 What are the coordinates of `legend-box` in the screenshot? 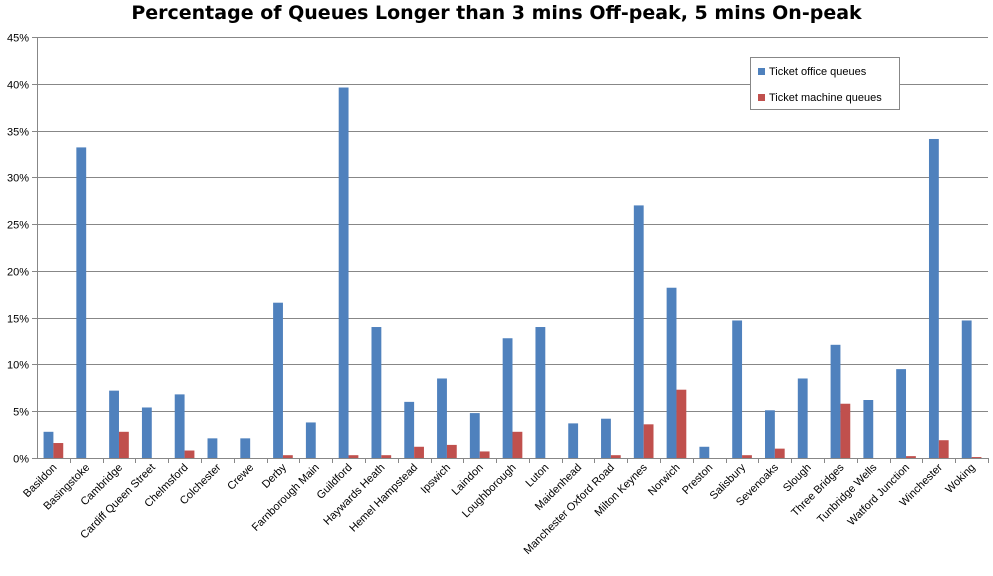 It's located at (825, 83).